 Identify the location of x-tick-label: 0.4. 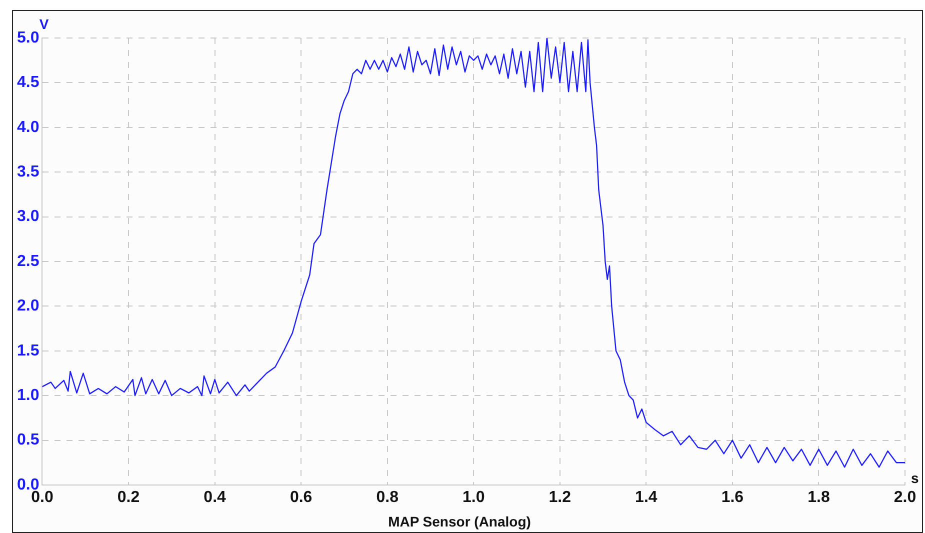
(215, 497).